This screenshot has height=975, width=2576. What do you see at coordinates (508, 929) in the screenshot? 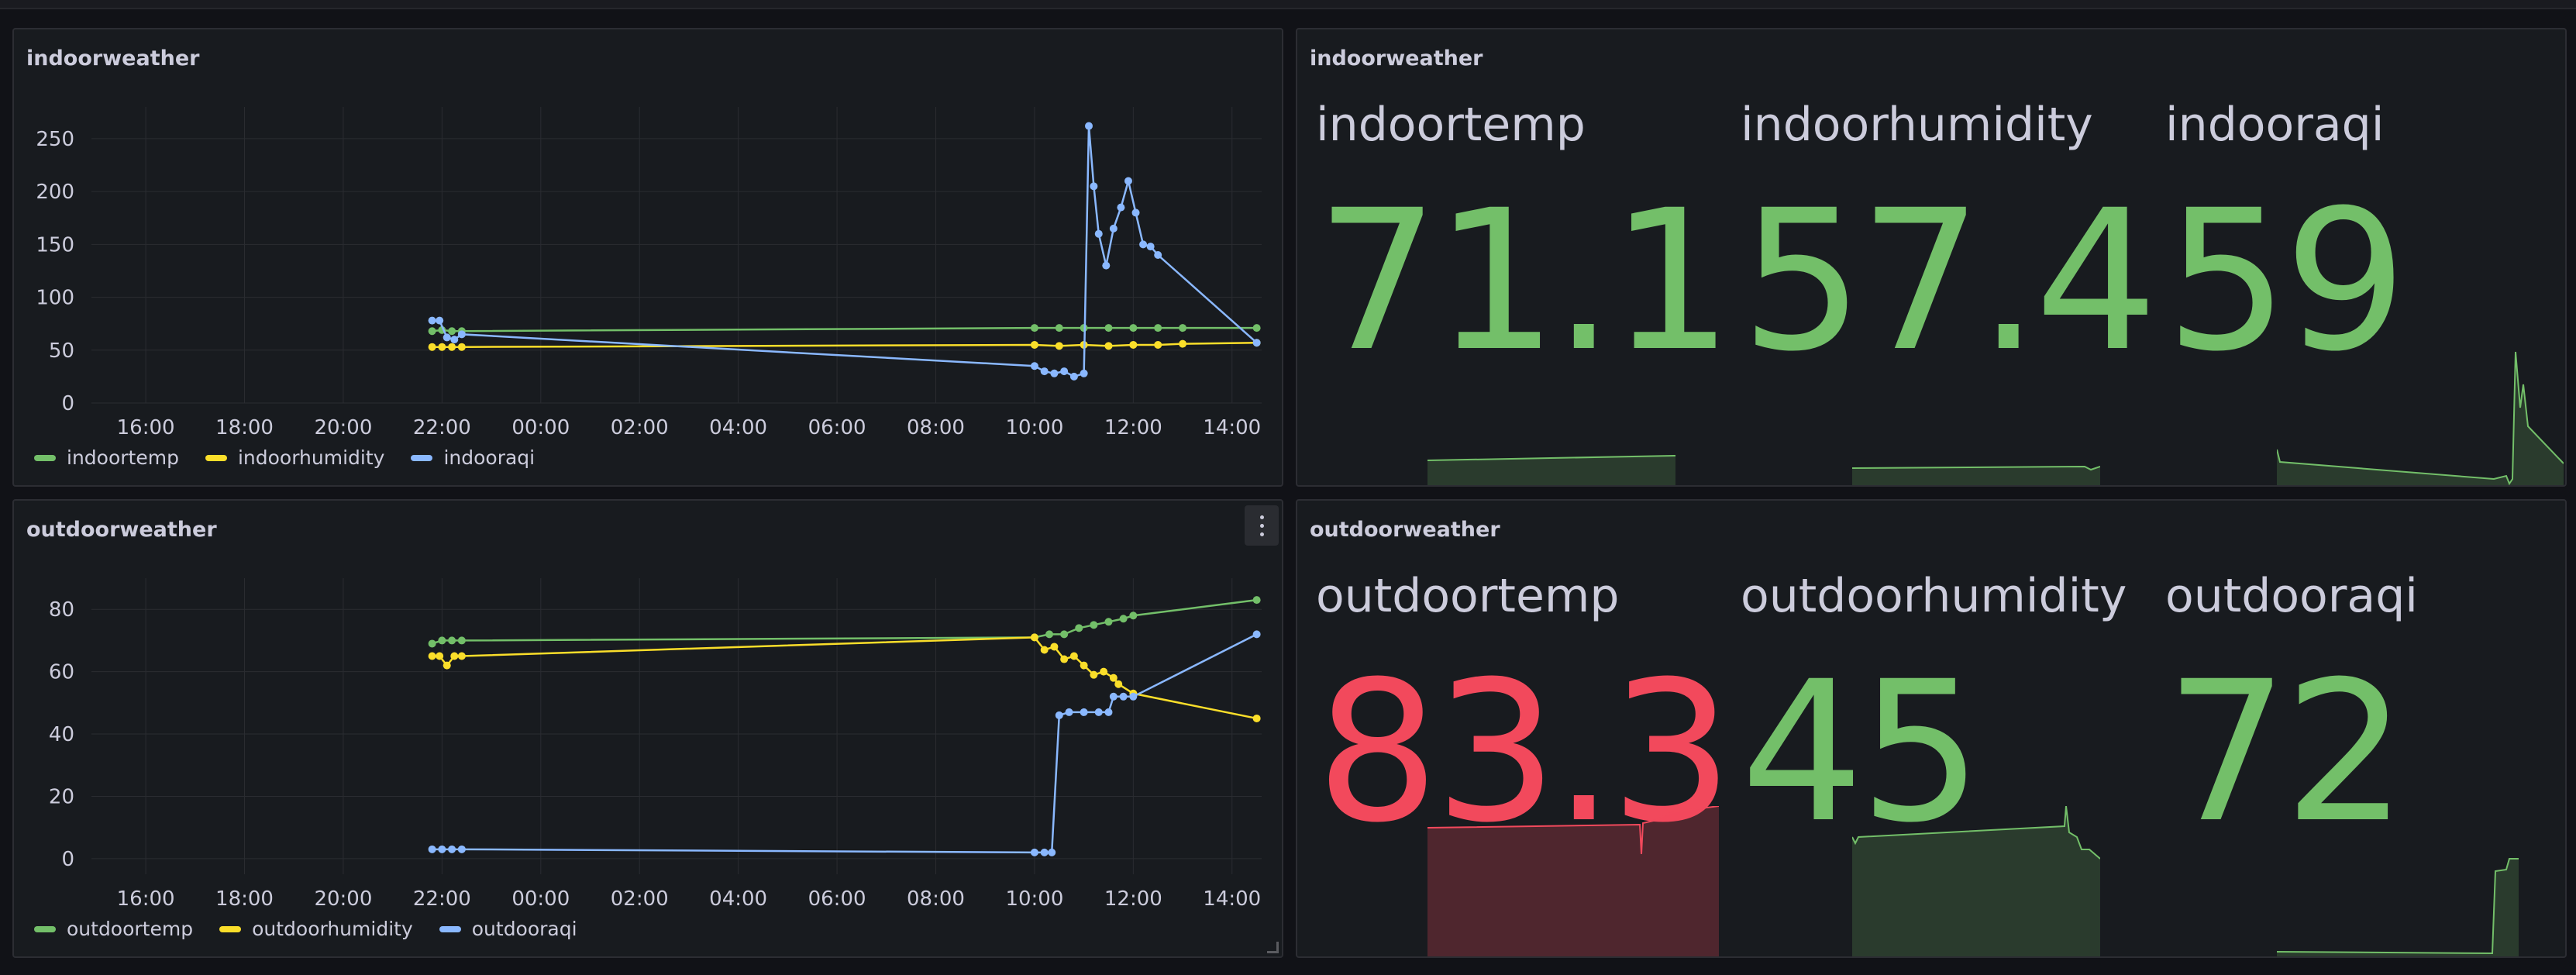
I see `legend-item-outdooraqi: outdooraqi` at bounding box center [508, 929].